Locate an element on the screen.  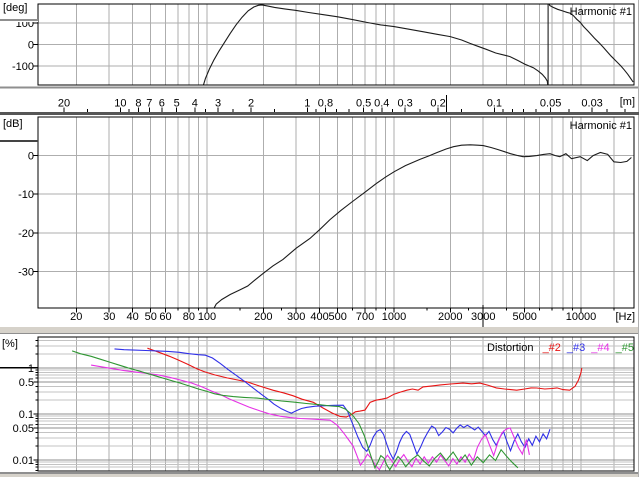
freq-tick-label: 100 is located at coordinates (207, 317).